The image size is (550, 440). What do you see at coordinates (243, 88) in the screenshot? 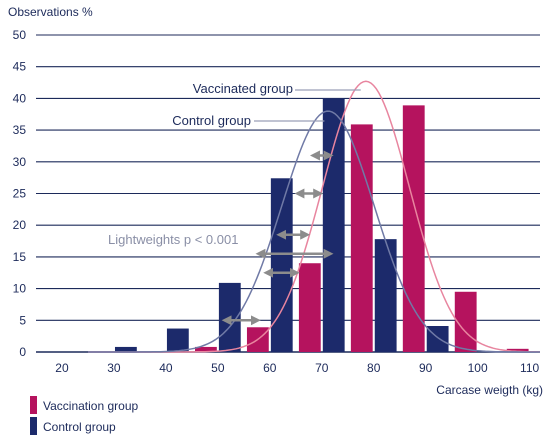
I see `vaccinated-curve-label: Vaccinated group` at bounding box center [243, 88].